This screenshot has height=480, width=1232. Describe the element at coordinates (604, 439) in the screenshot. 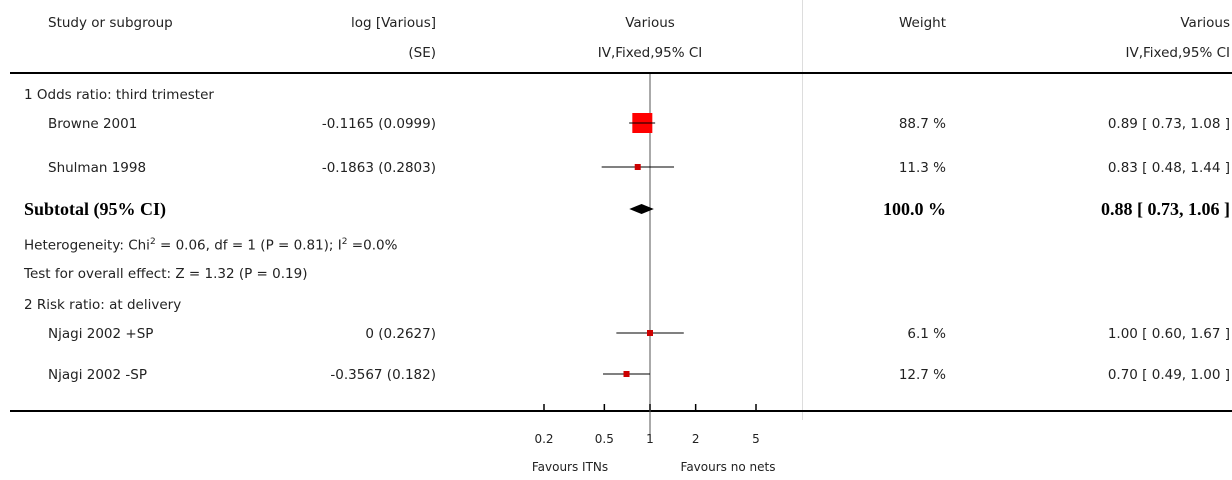

I see `axis-tick-label: 0.5` at that location.